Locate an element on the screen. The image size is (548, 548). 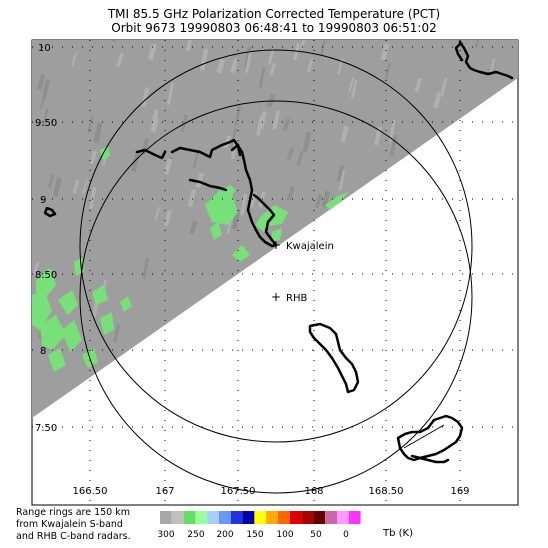
lat-tick-label: 9 is located at coordinates (43, 200).